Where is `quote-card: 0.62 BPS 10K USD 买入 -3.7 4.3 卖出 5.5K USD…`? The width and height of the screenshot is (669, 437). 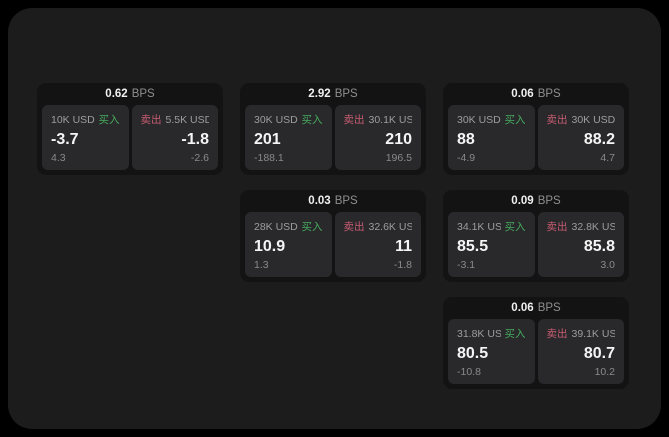
quote-card: 0.62 BPS 10K USD 买入 -3.7 4.3 卖出 5.5K USD… is located at coordinates (130, 129).